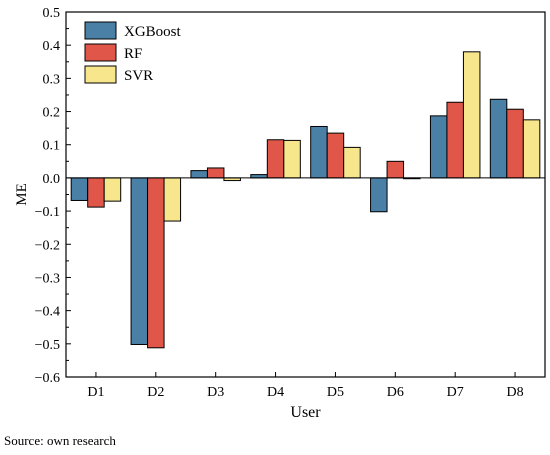 Image resolution: width=550 pixels, height=455 pixels. What do you see at coordinates (96, 192) in the screenshot?
I see `bar-rf-d1` at bounding box center [96, 192].